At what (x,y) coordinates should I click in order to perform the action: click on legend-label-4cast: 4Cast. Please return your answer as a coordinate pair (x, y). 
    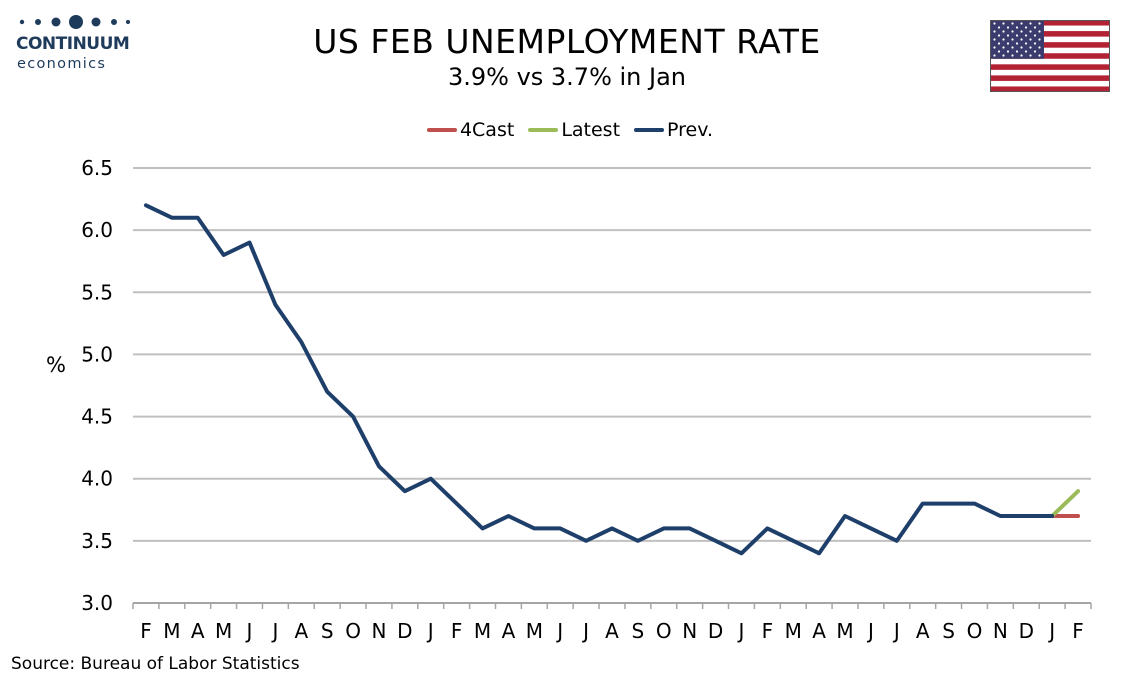
    Looking at the image, I should click on (487, 130).